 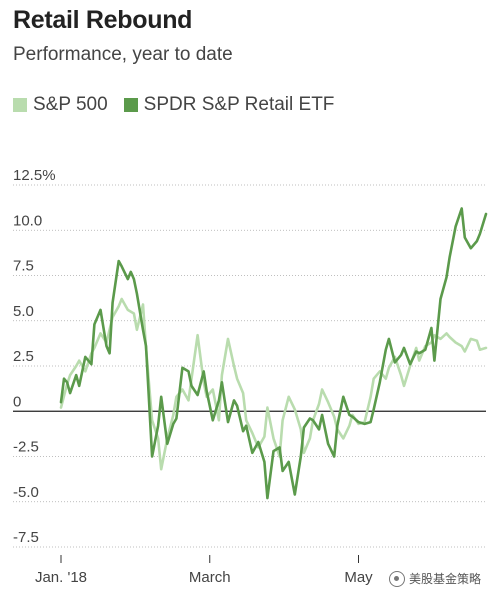 What do you see at coordinates (358, 577) in the screenshot?
I see `x-tick-label-2: May` at bounding box center [358, 577].